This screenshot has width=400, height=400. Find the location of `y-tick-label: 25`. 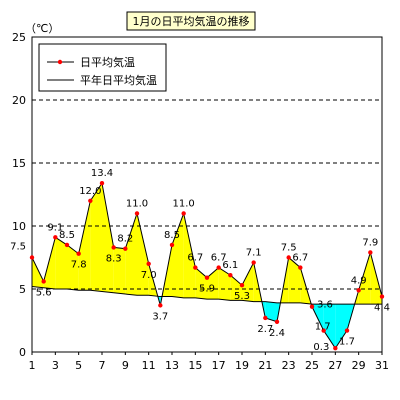

y-tick-label: 25 is located at coordinates (19, 37).